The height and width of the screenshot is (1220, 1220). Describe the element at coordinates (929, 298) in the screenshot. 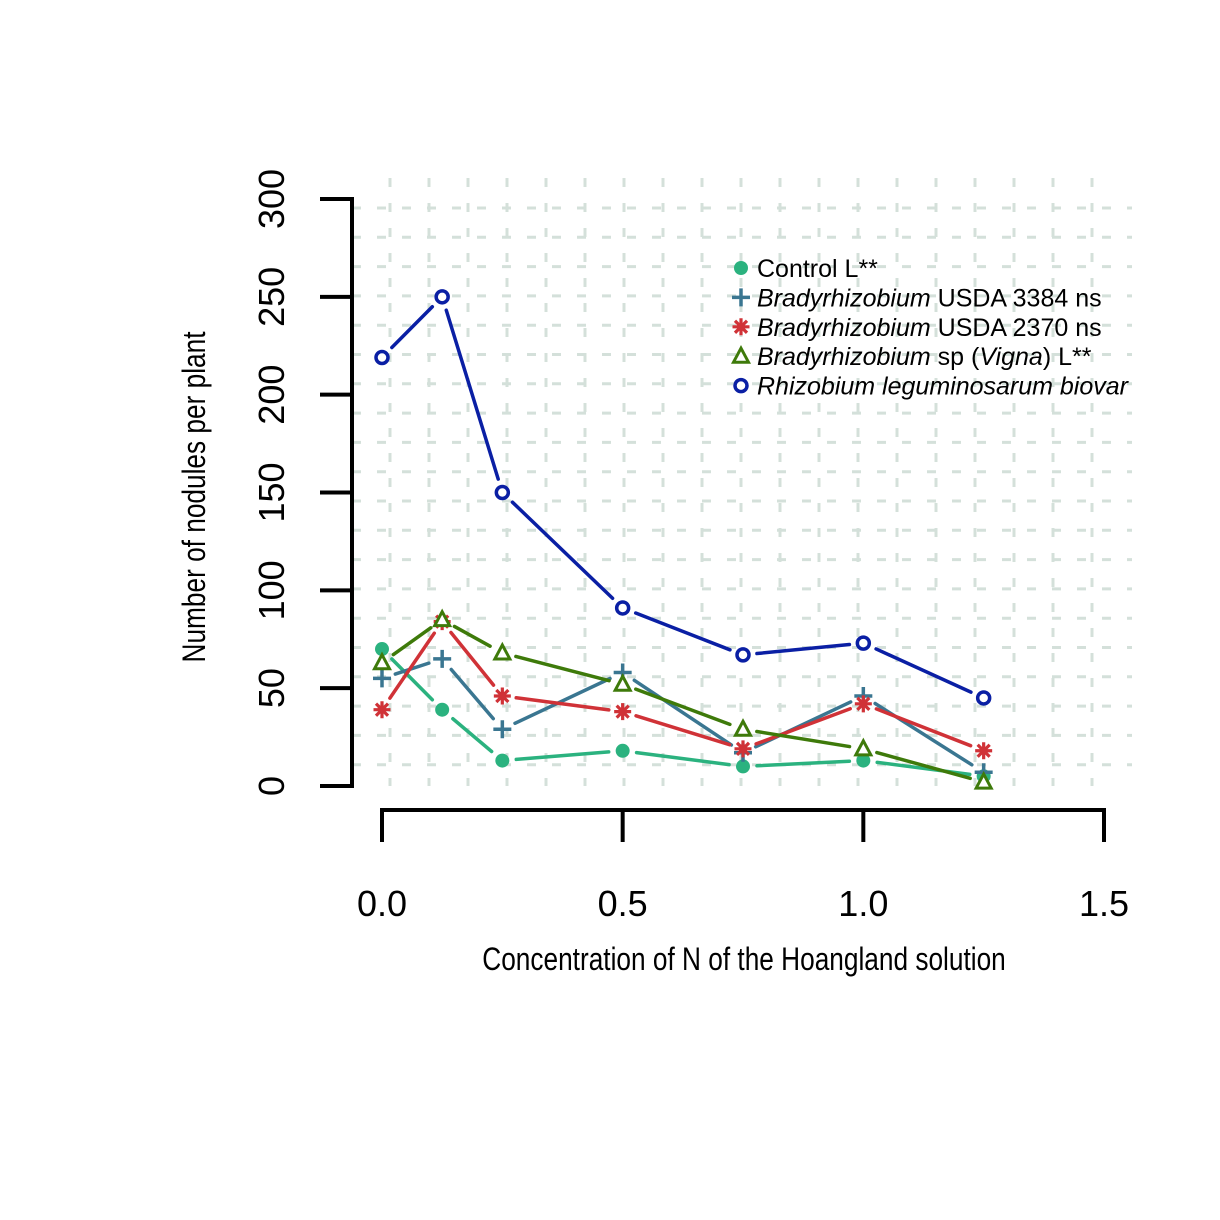

I see `legend-label: Bradyrhizobium USDA 3384 ns` at that location.